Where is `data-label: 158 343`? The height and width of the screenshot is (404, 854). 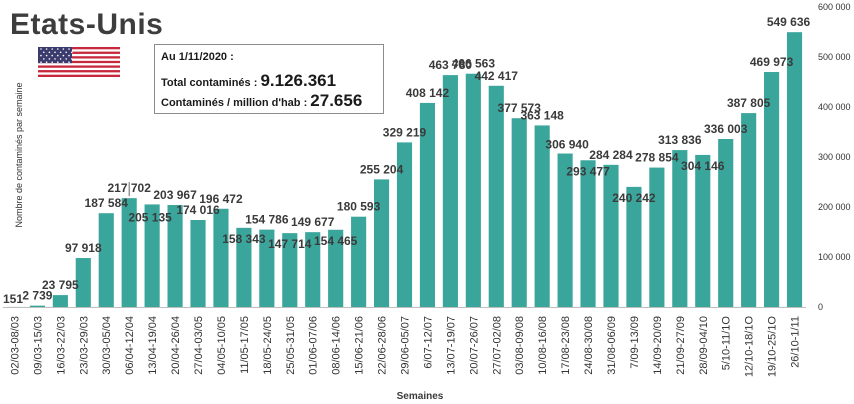
data-label: 158 343 is located at coordinates (244, 239).